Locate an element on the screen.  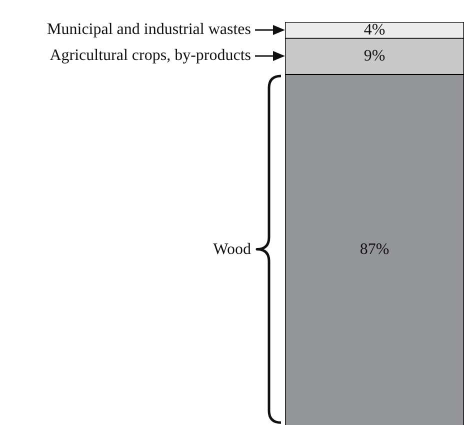
text: Wood is located at coordinates (232, 250).